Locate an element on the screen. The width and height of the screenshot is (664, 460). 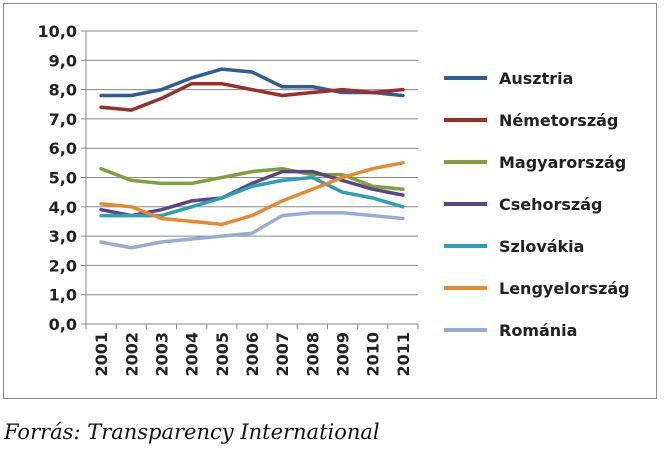
legend-label: Románia is located at coordinates (538, 330).